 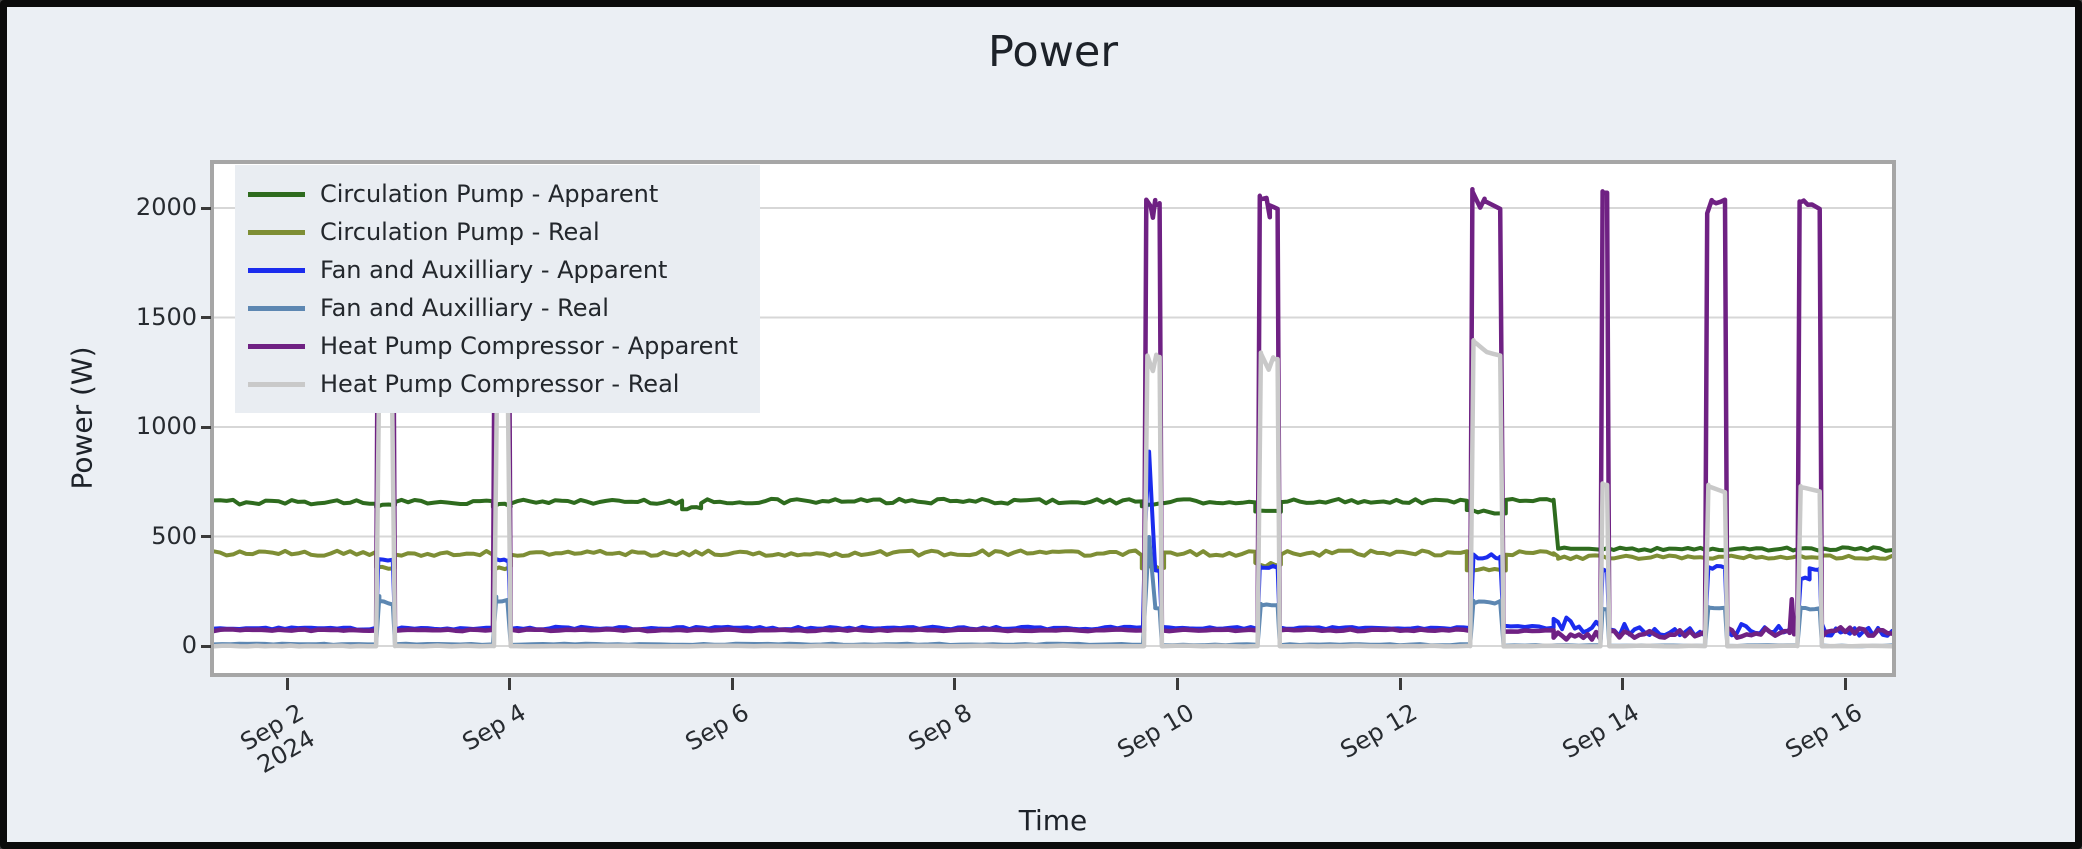 I want to click on legend-item-circulation-pump-real: Circulation Pump - Real, so click(x=493, y=232).